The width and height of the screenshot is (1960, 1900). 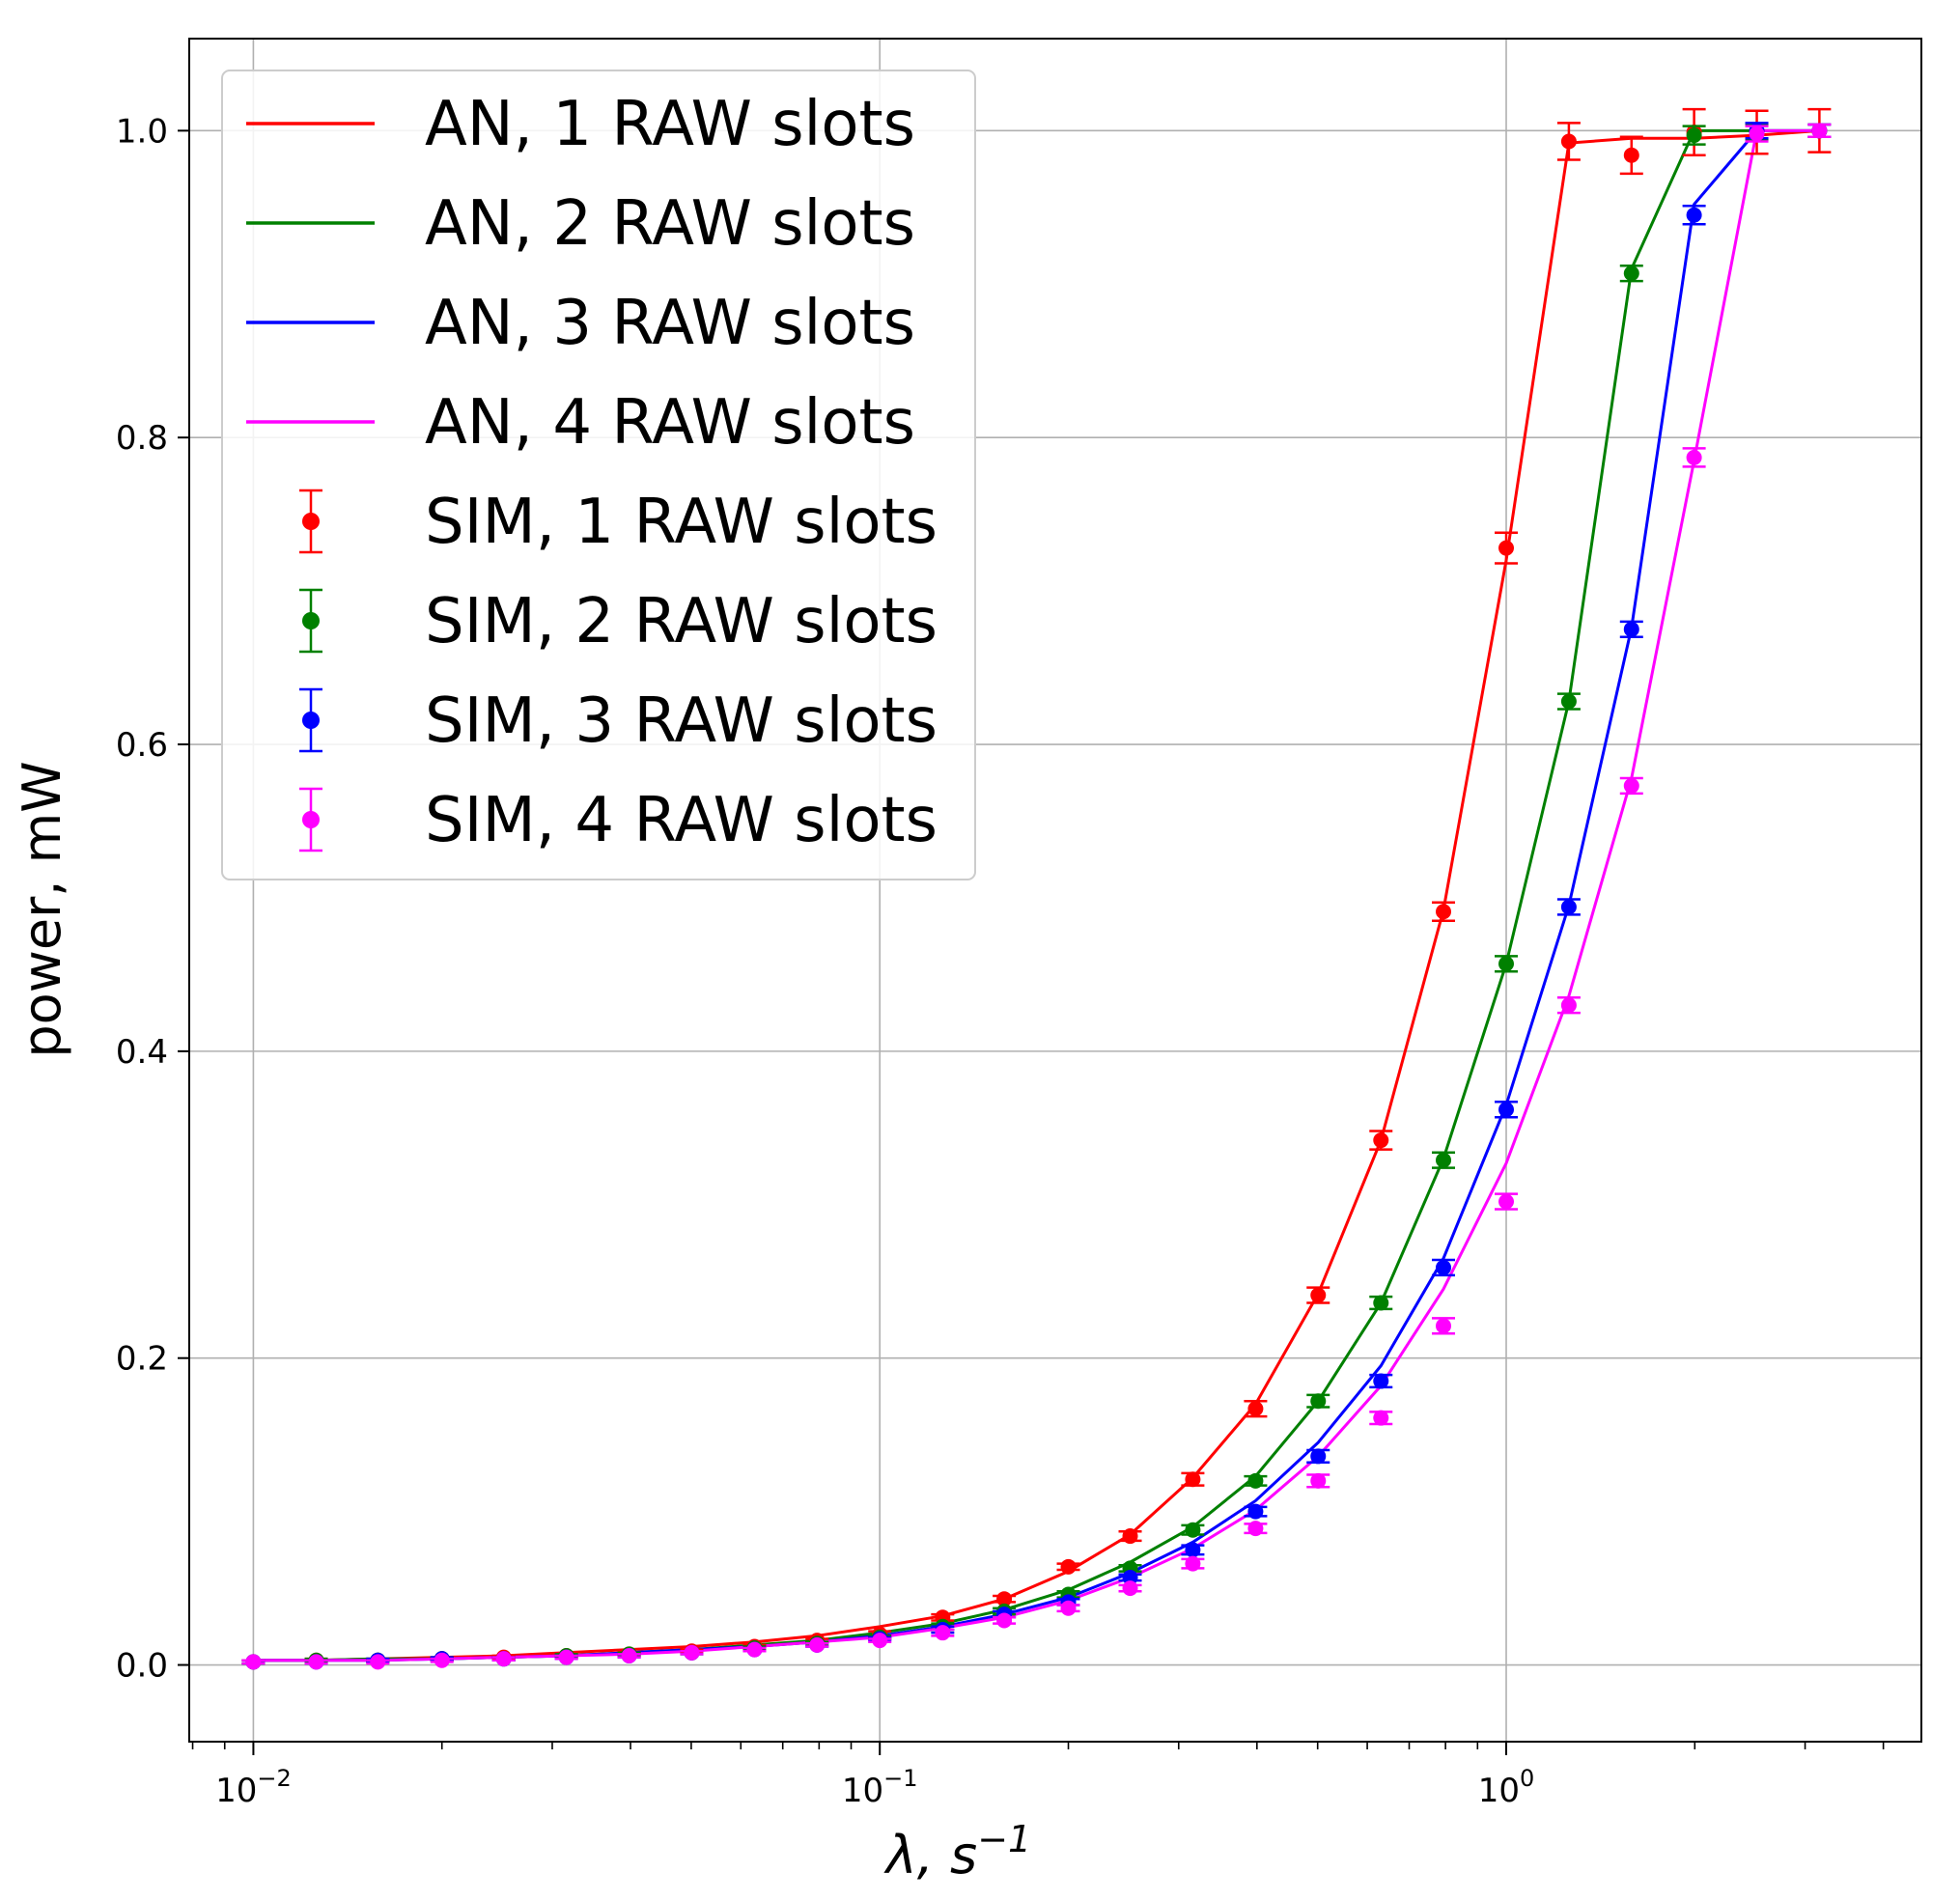 I want to click on x-tick-label: 10⁻², so click(x=254, y=1788).